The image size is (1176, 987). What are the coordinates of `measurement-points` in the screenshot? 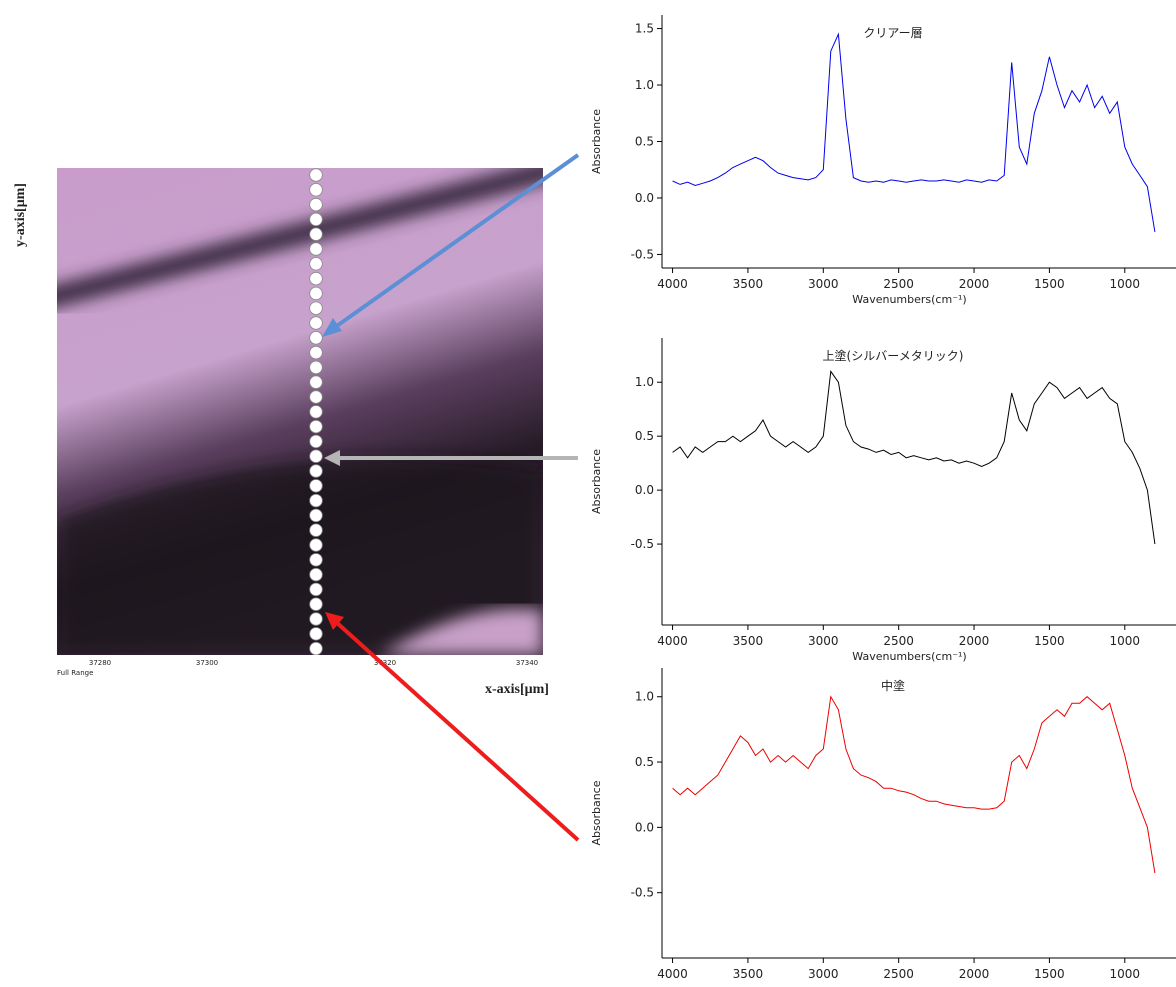 It's located at (316, 411).